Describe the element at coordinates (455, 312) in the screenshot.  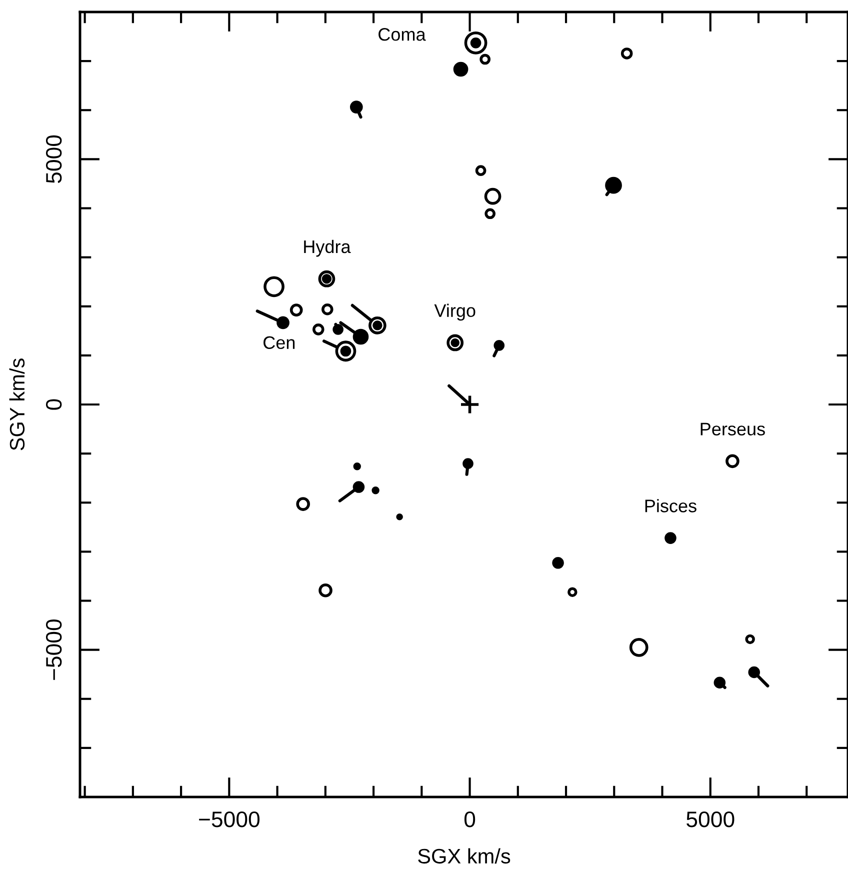
I see `annotation: Virgo` at that location.